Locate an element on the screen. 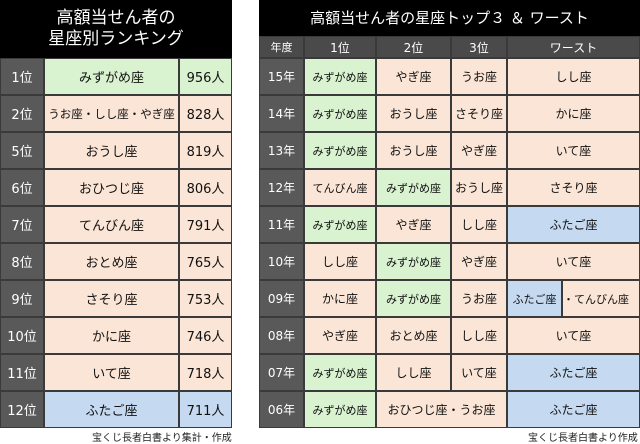 Image resolution: width=640 pixels, height=444 pixels. year-label: 07年 is located at coordinates (281, 372).